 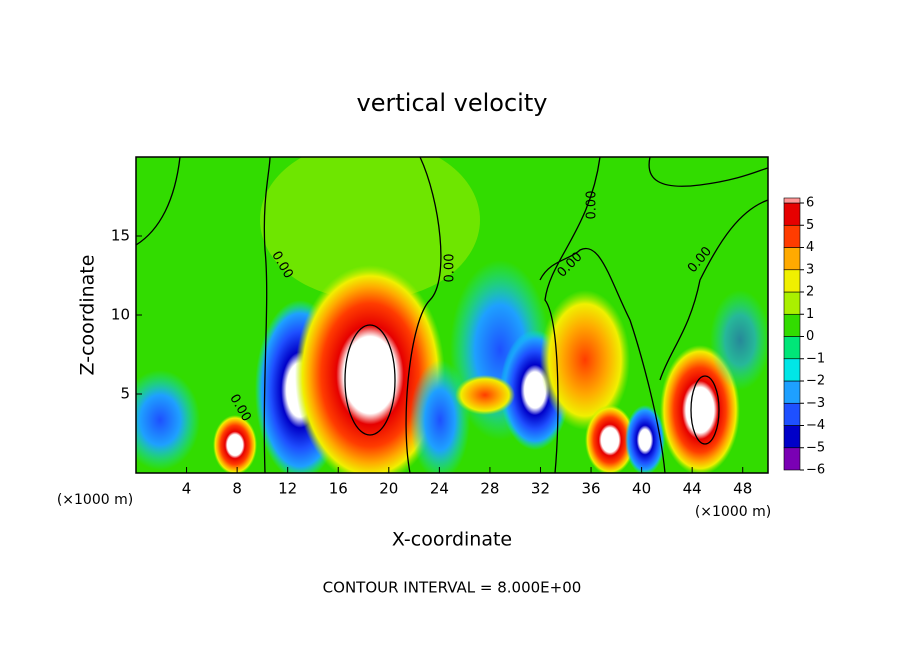 I want to click on x-tick-label: 48, so click(x=742, y=489).